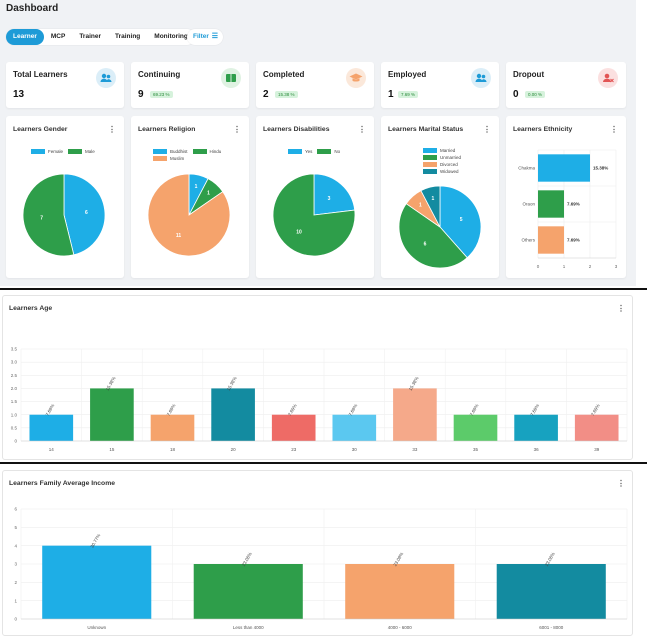 This screenshot has width=647, height=641. Describe the element at coordinates (96, 627) in the screenshot. I see `x-category-label: Unknown` at that location.